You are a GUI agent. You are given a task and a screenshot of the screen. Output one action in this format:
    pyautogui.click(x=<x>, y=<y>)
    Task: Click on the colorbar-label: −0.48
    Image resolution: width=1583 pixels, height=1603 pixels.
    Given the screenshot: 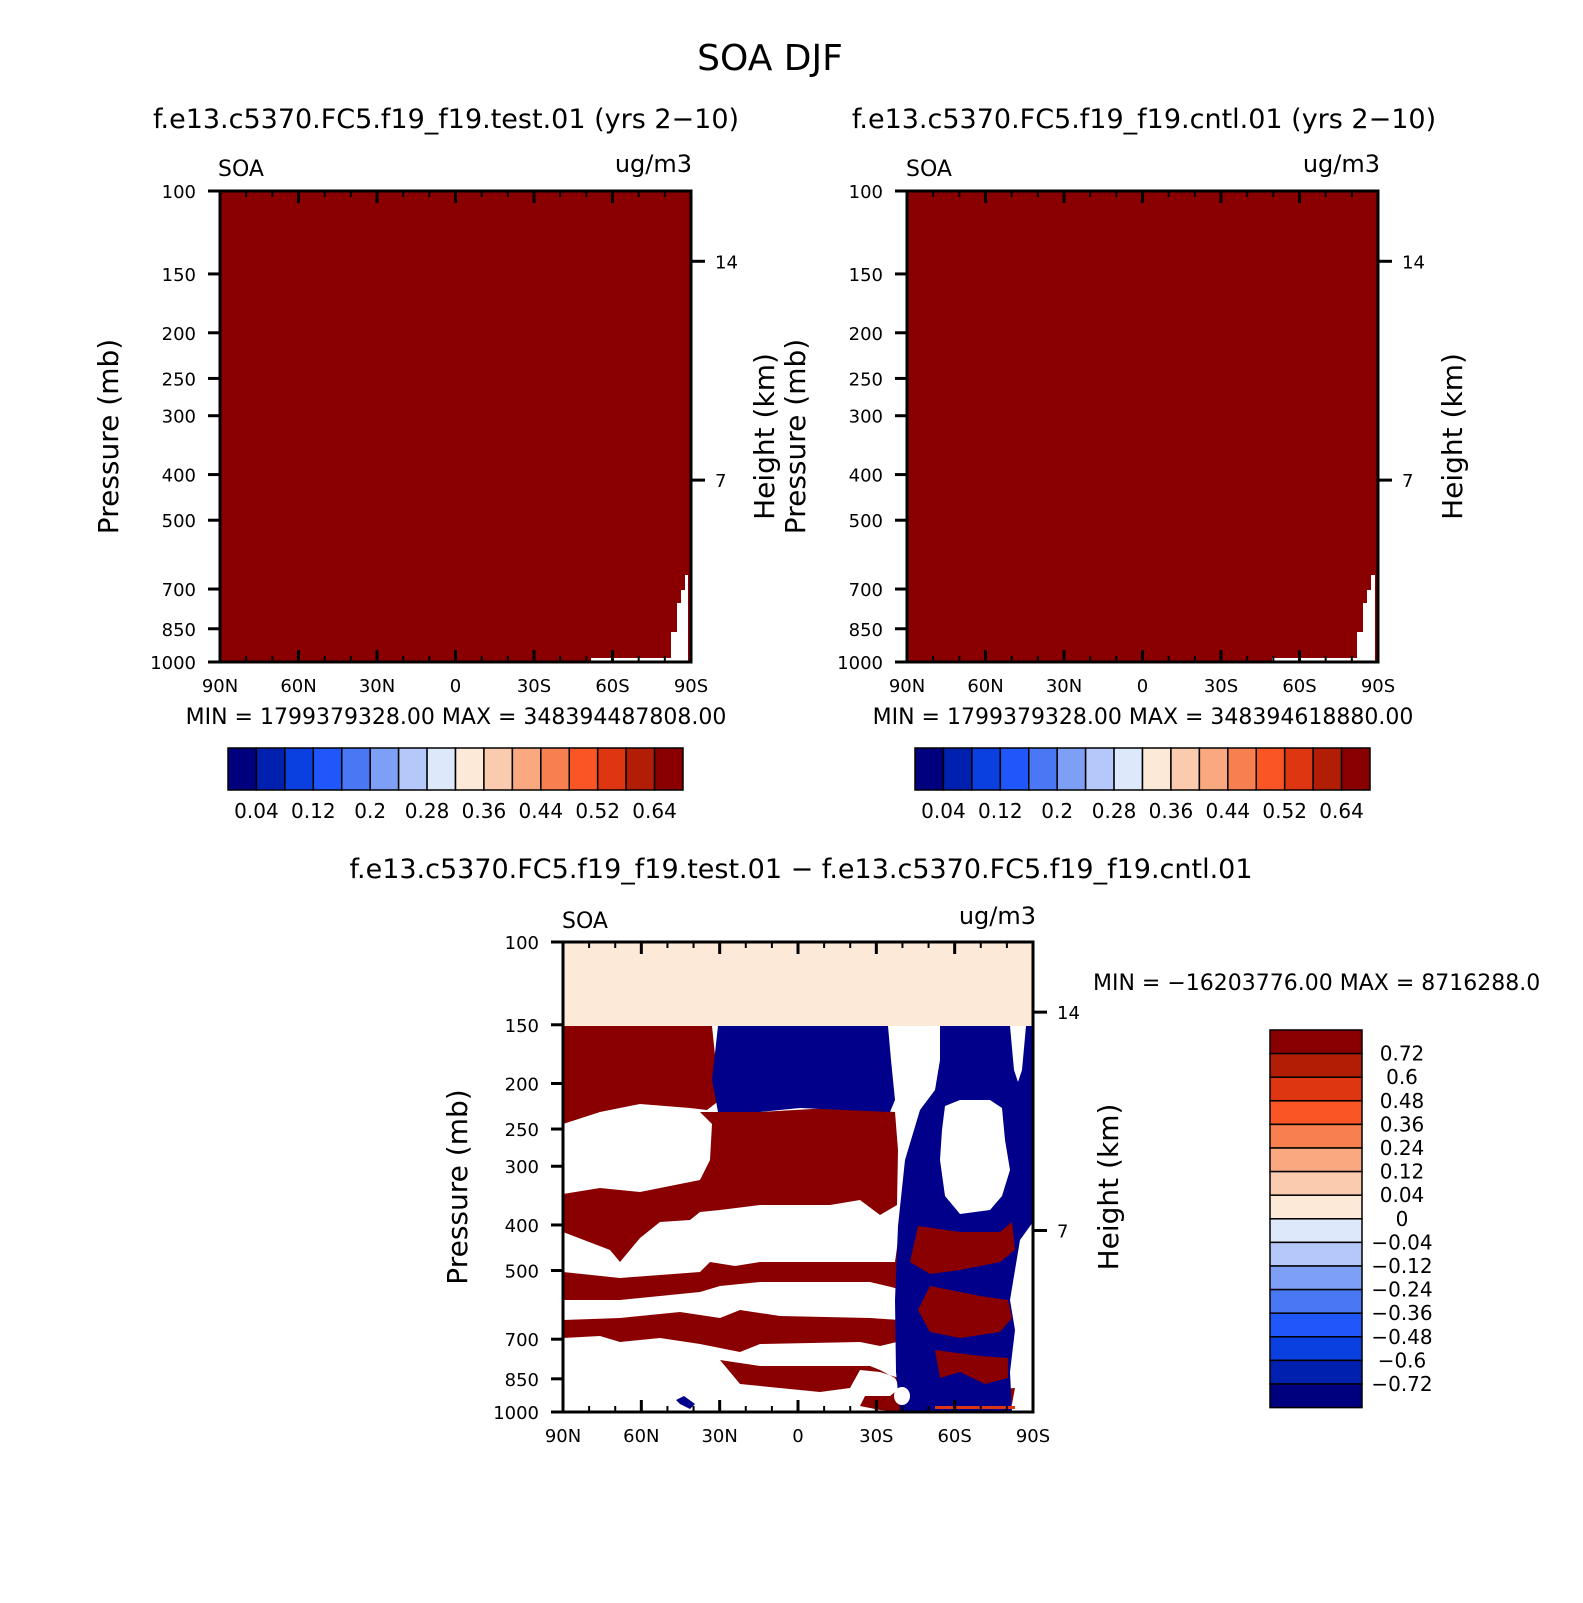 What is the action you would take?
    pyautogui.click(x=1401, y=1337)
    